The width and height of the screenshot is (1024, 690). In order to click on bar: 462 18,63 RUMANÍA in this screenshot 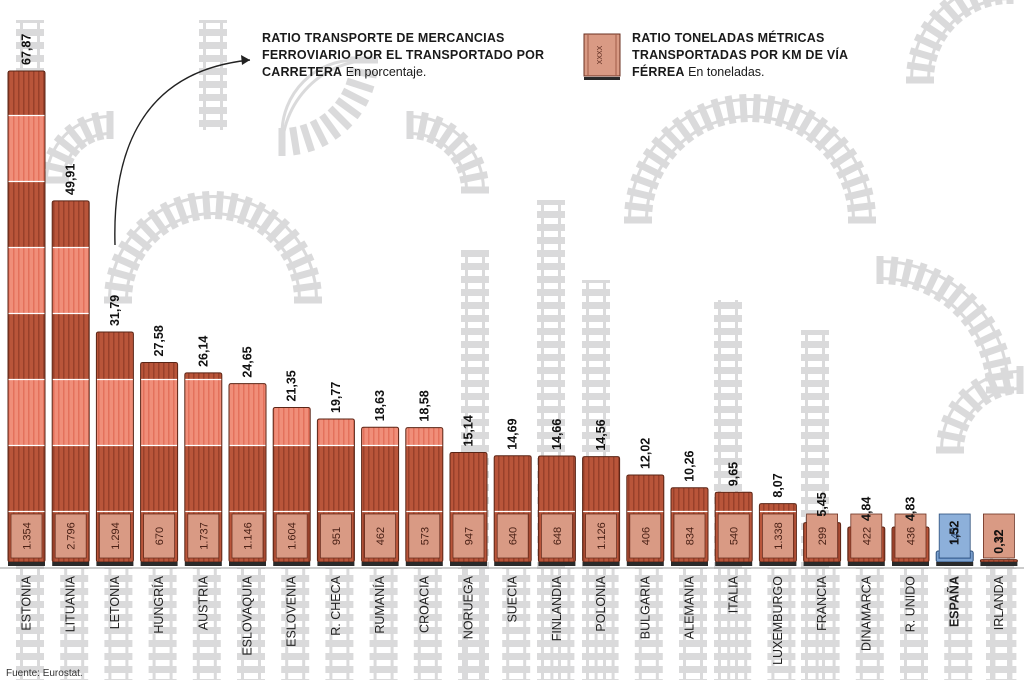, I will do `click(380, 512)`.